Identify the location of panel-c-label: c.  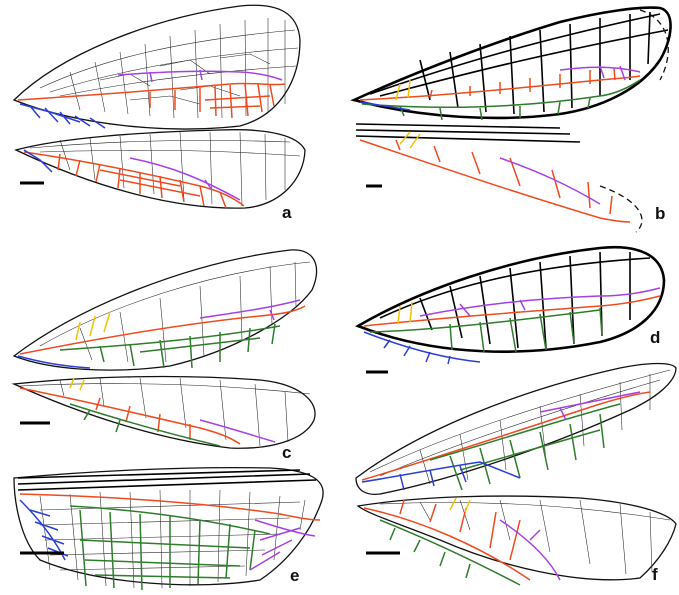
(286, 452).